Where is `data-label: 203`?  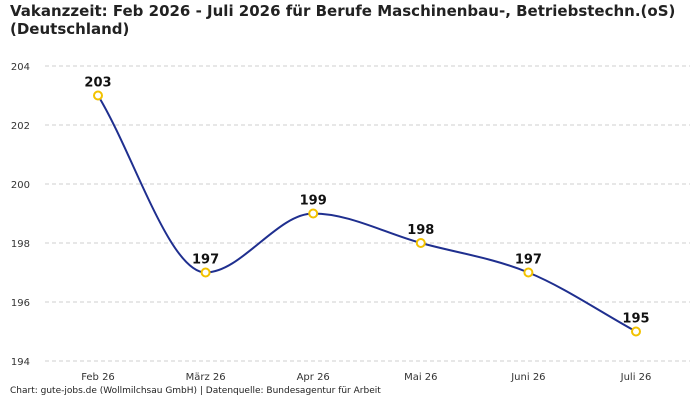
data-label: 203 is located at coordinates (97, 83).